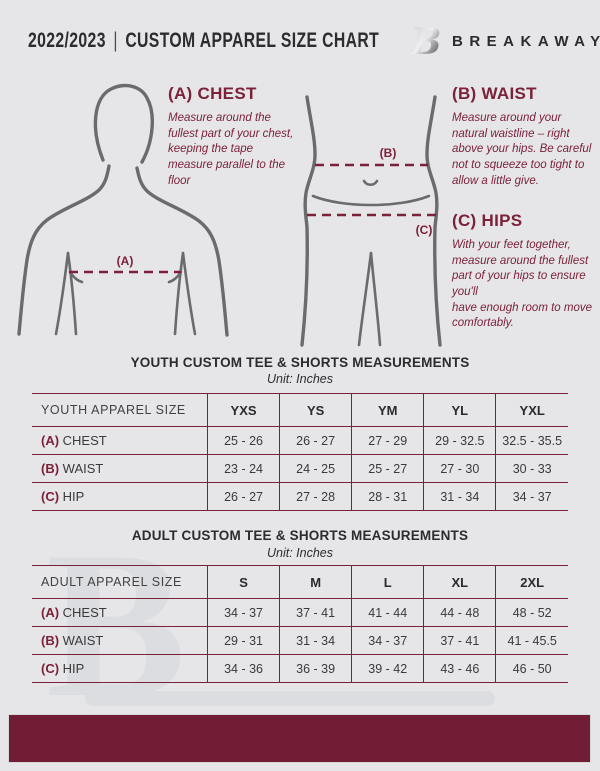  I want to click on adult-table-title: ADULT CUSTOM TEE & SHORTS MEASUREMENTS, so click(300, 535).